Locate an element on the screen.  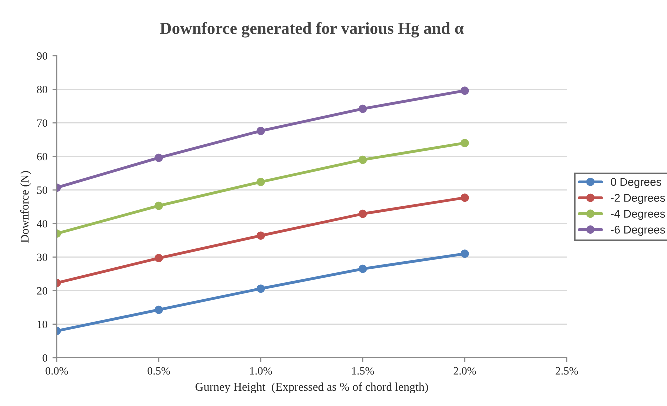
y-tick-label: 0 is located at coordinates (45, 358).